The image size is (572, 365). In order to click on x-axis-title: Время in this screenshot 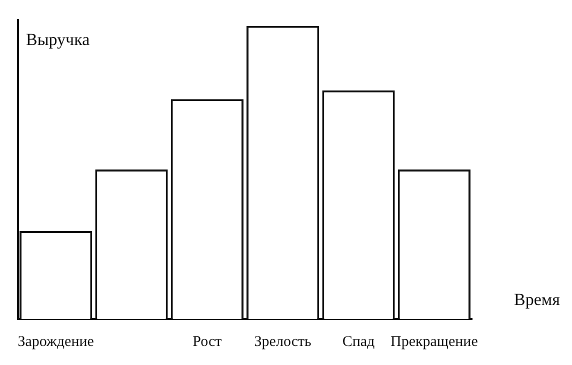, I will do `click(537, 300)`.